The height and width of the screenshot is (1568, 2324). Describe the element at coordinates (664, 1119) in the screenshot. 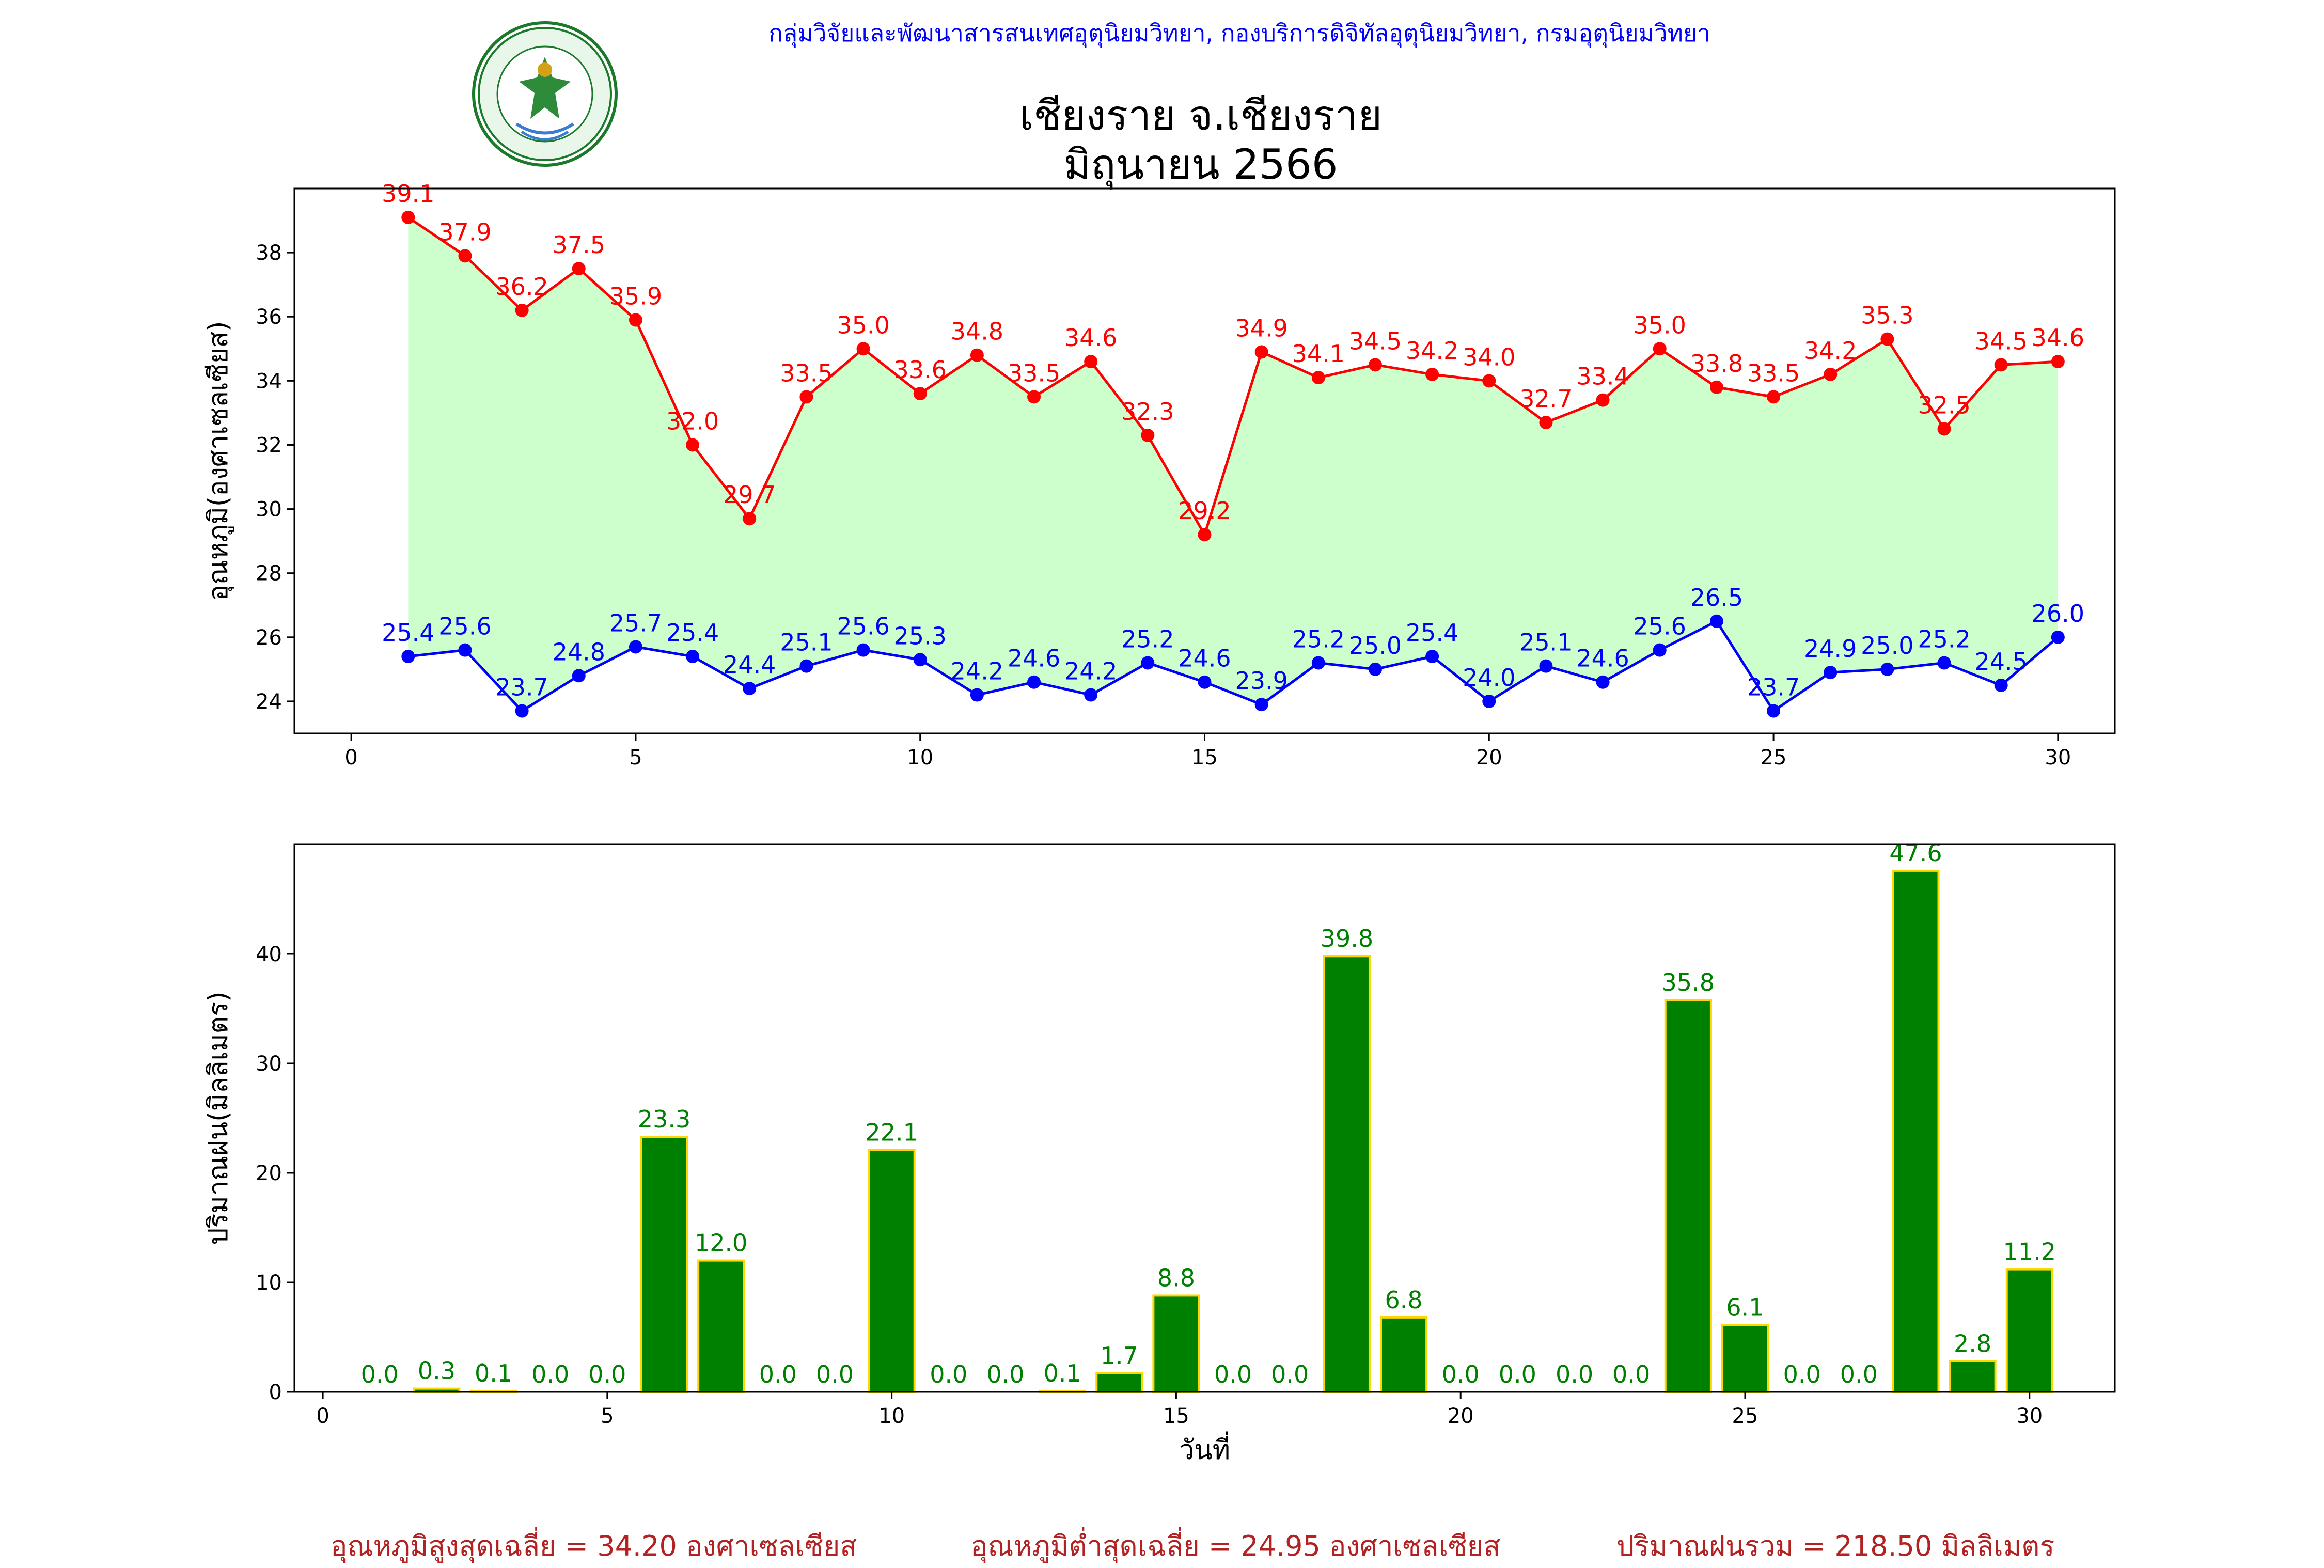

I see `rain-data-label: 23.3` at that location.